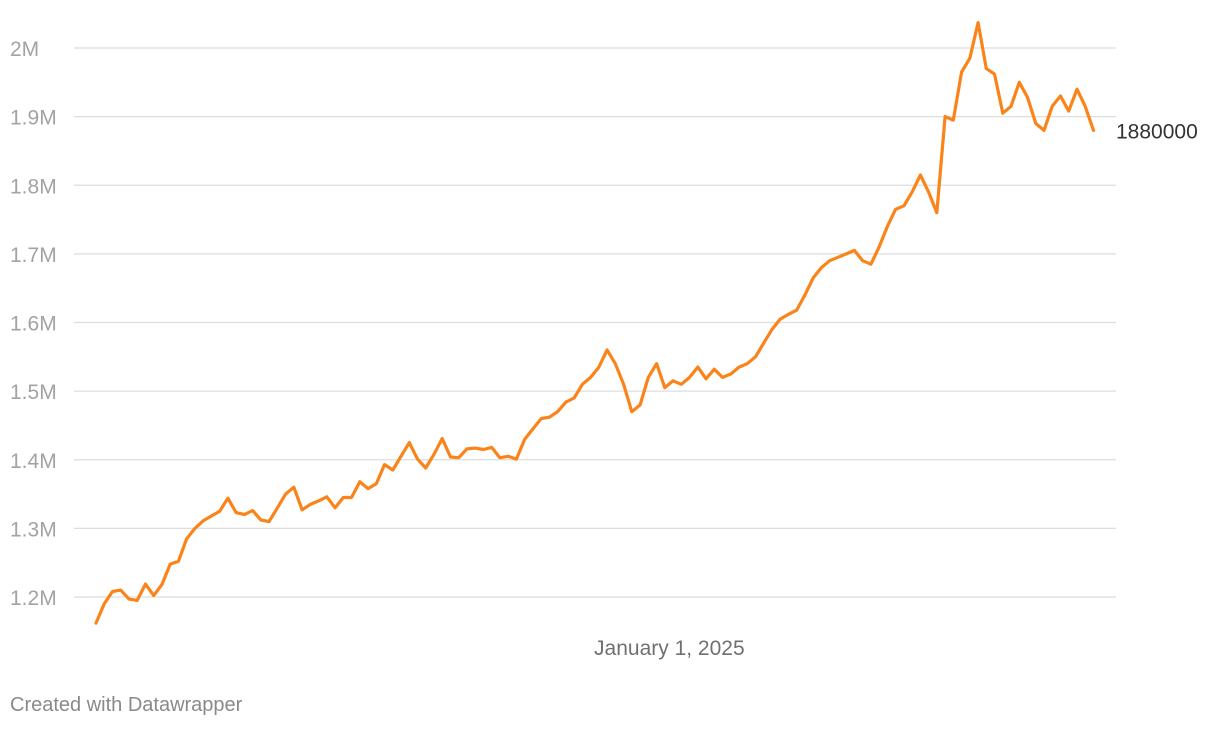 This screenshot has width=1220, height=730. Describe the element at coordinates (33, 461) in the screenshot. I see `y-tick-label: 1.4M` at that location.